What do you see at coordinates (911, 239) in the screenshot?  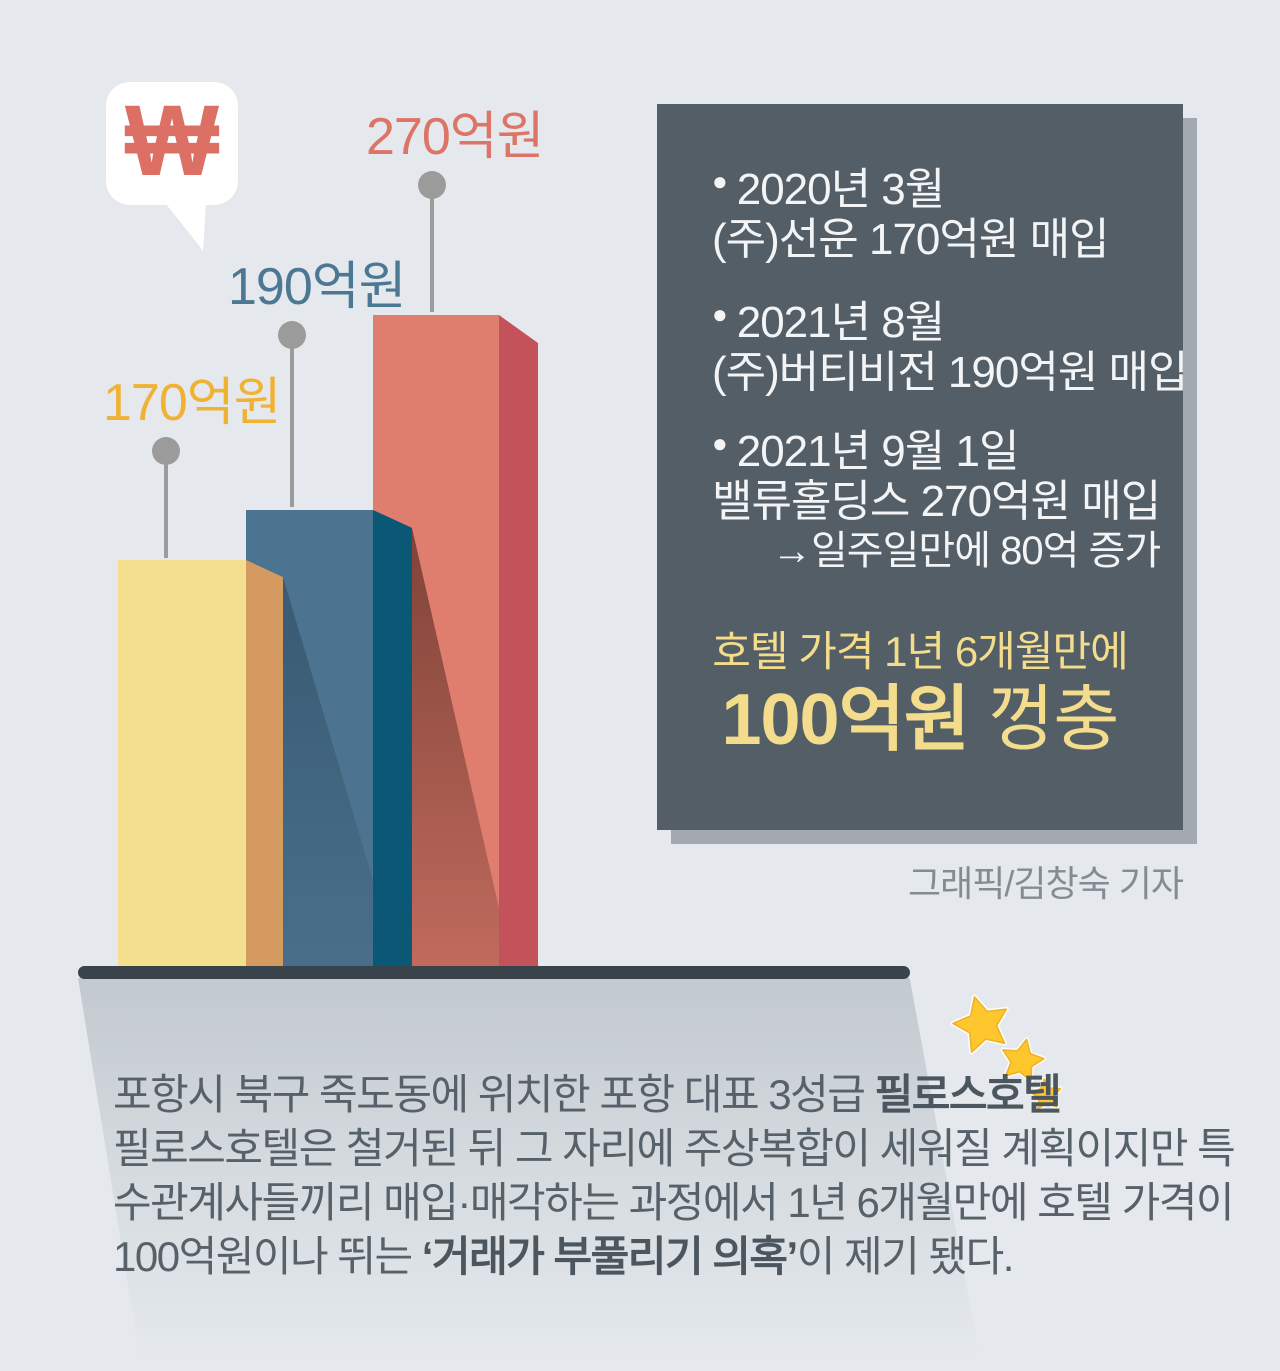 I see `panel-bullet1-detail: (주)선운 170억원 매입` at bounding box center [911, 239].